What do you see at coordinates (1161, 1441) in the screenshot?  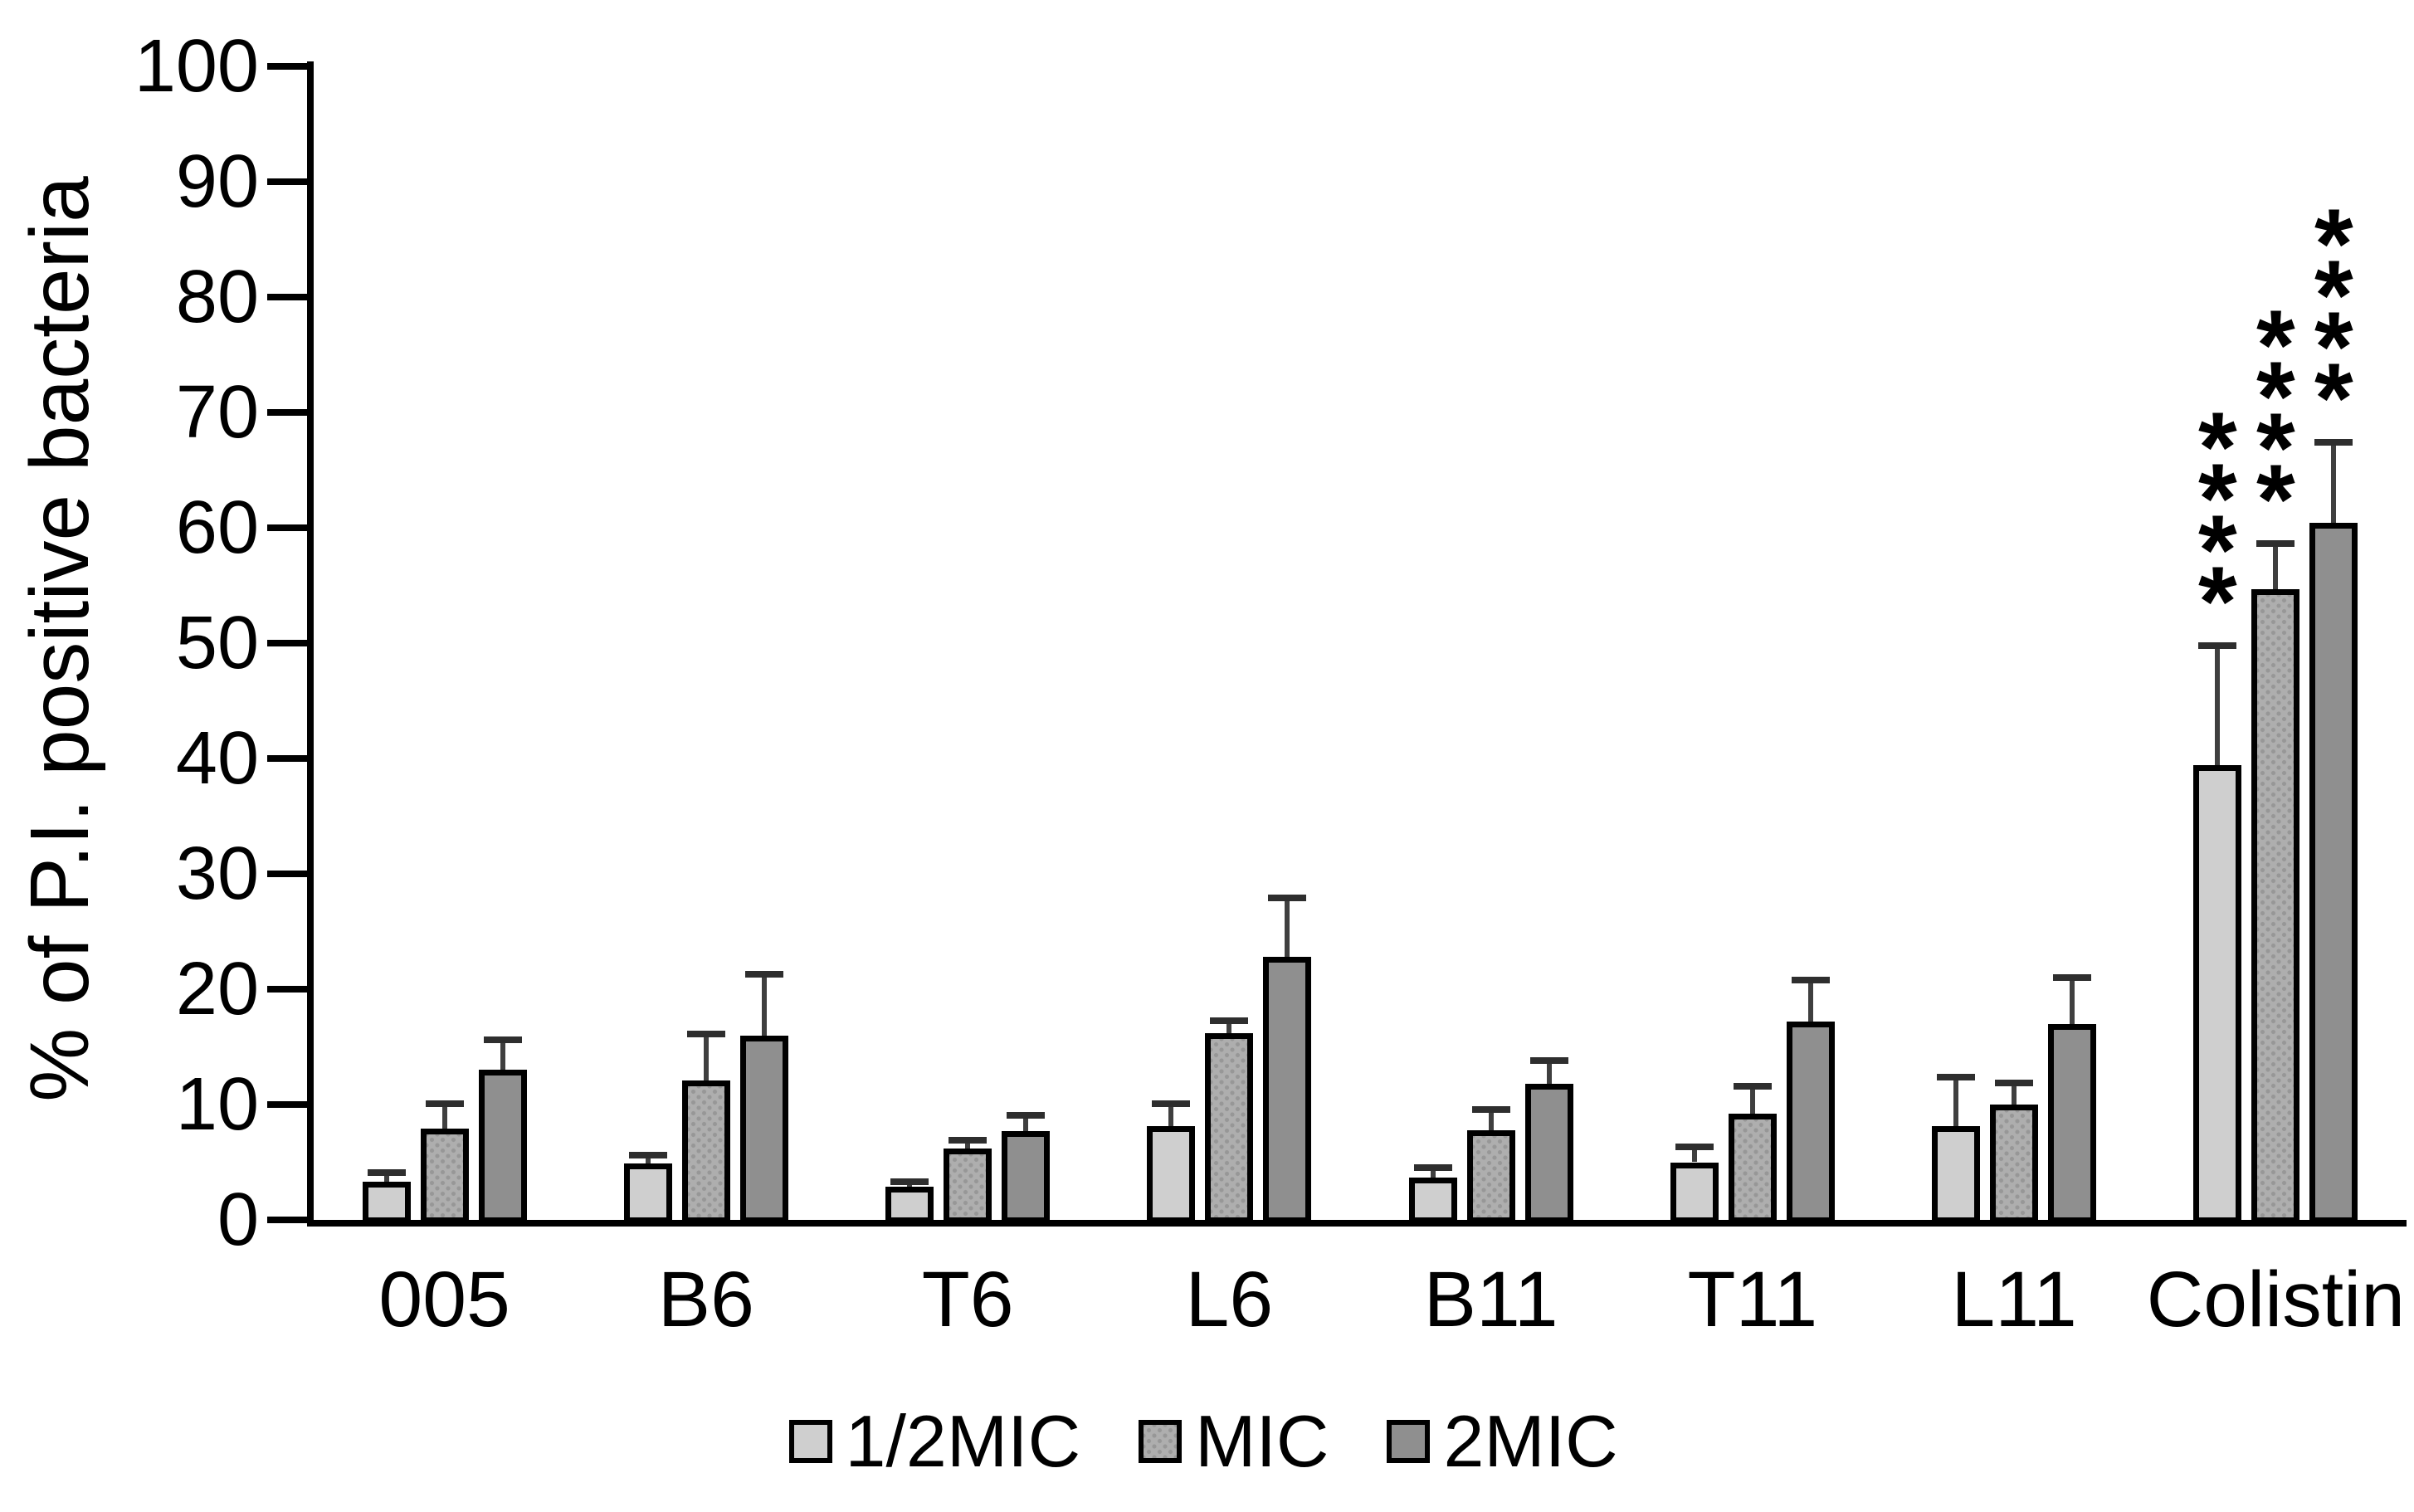 I see `legend-swatch-MIC` at bounding box center [1161, 1441].